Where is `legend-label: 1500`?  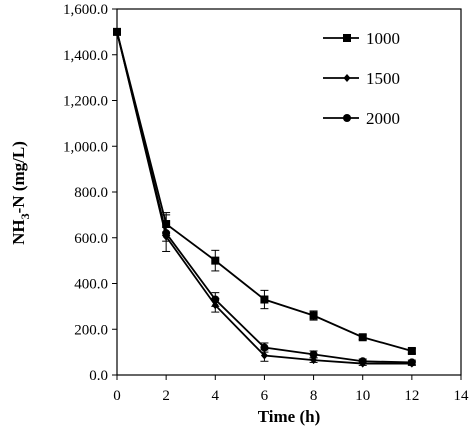
legend-label: 1500 is located at coordinates (383, 78).